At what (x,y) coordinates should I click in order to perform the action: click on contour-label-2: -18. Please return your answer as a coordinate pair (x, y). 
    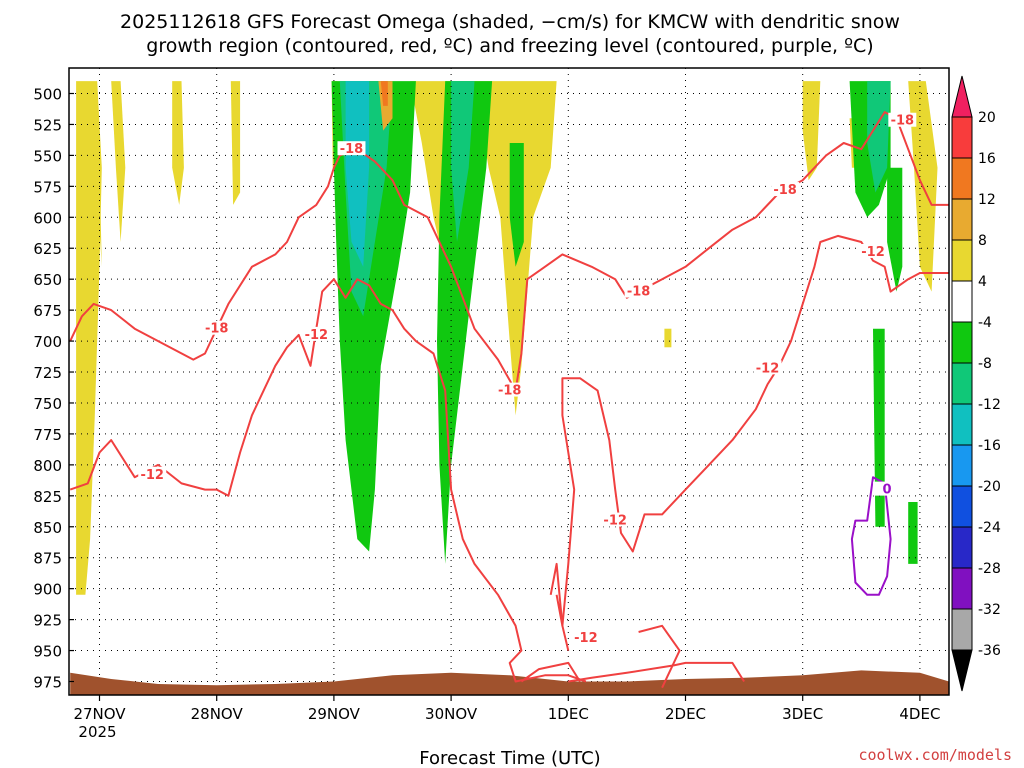
    Looking at the image, I should click on (510, 391).